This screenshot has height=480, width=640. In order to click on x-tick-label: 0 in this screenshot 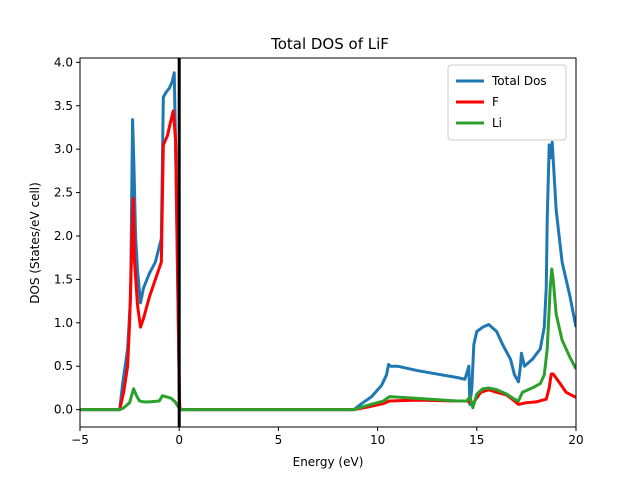, I will do `click(179, 440)`.